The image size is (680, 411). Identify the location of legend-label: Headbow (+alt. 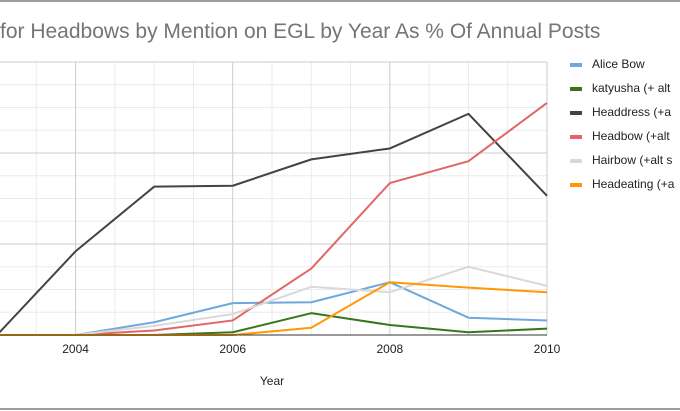
(631, 136).